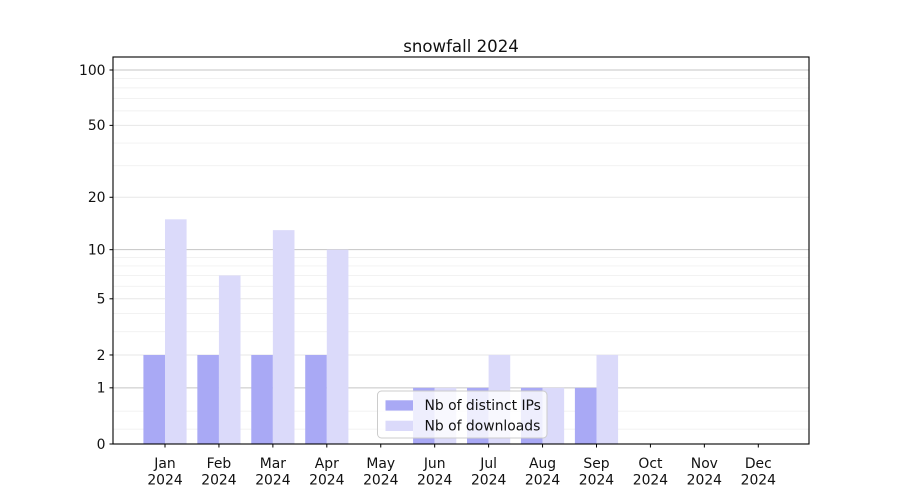  What do you see at coordinates (97, 126) in the screenshot?
I see `y-tick-label: 50` at bounding box center [97, 126].